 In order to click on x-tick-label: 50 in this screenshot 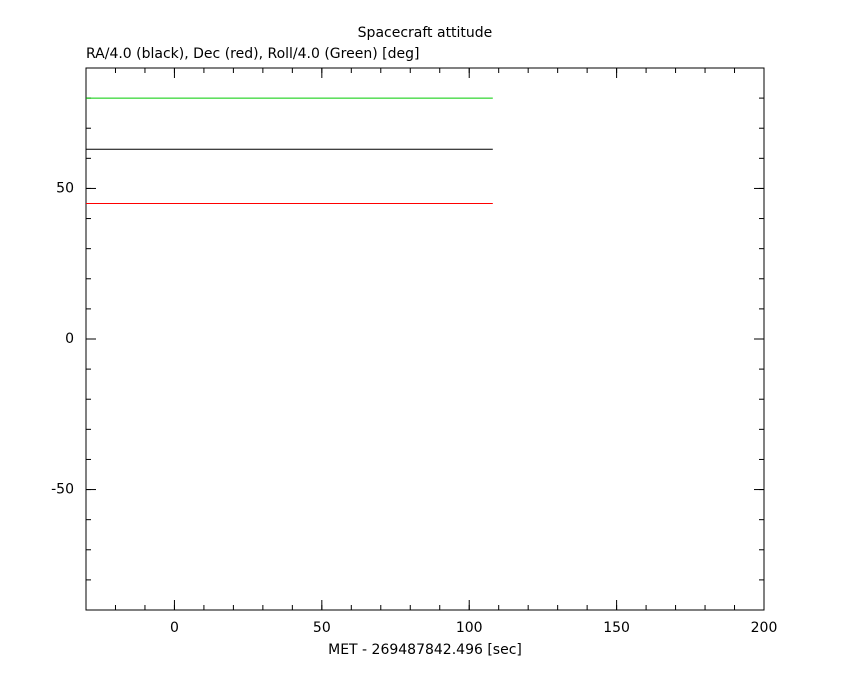, I will do `click(322, 628)`.